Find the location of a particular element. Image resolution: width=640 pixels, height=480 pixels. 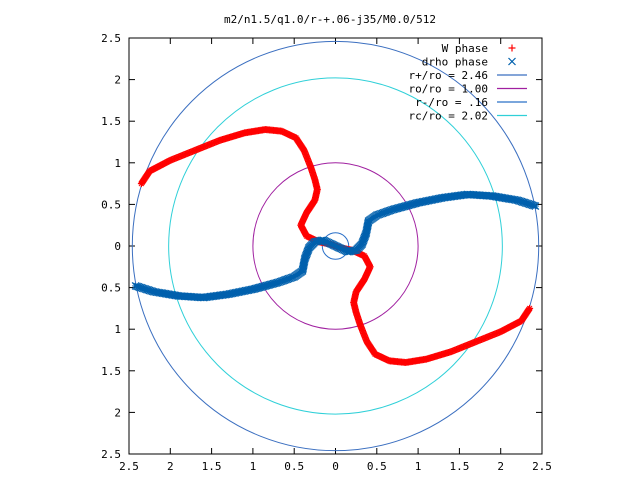

x-tick-label: 0 is located at coordinates (335, 466).